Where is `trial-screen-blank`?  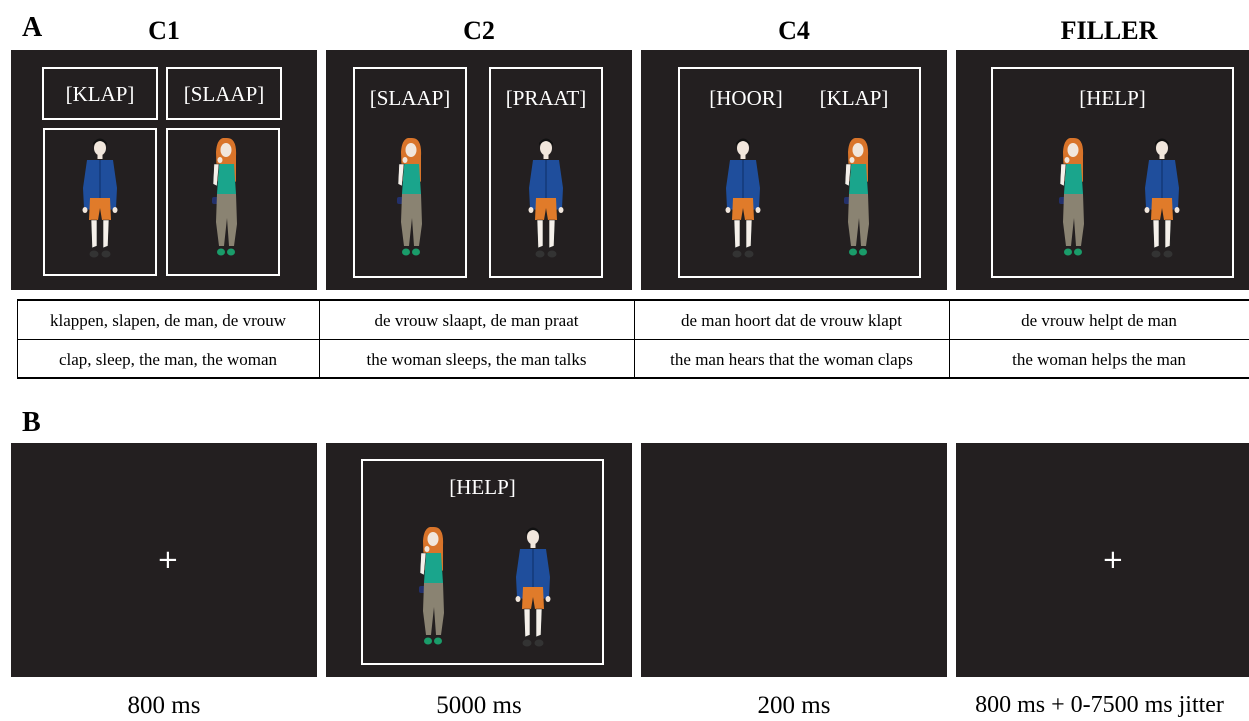 trial-screen-blank is located at coordinates (794, 560).